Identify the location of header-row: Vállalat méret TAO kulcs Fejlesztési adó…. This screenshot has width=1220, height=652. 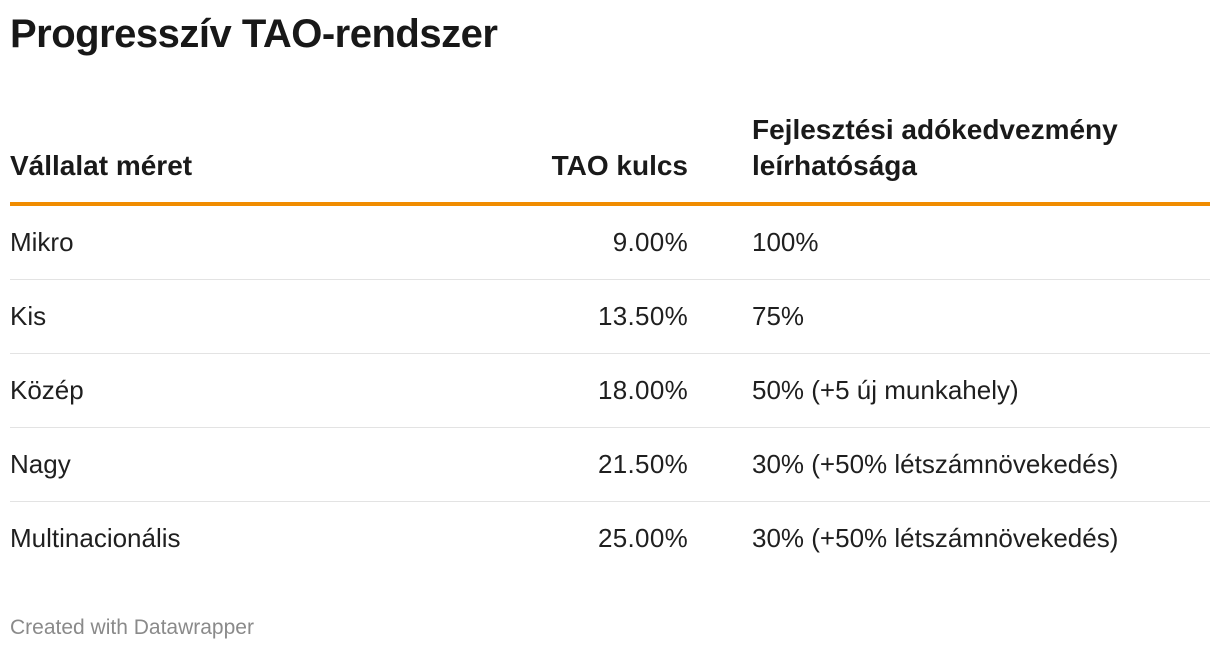
(610, 159).